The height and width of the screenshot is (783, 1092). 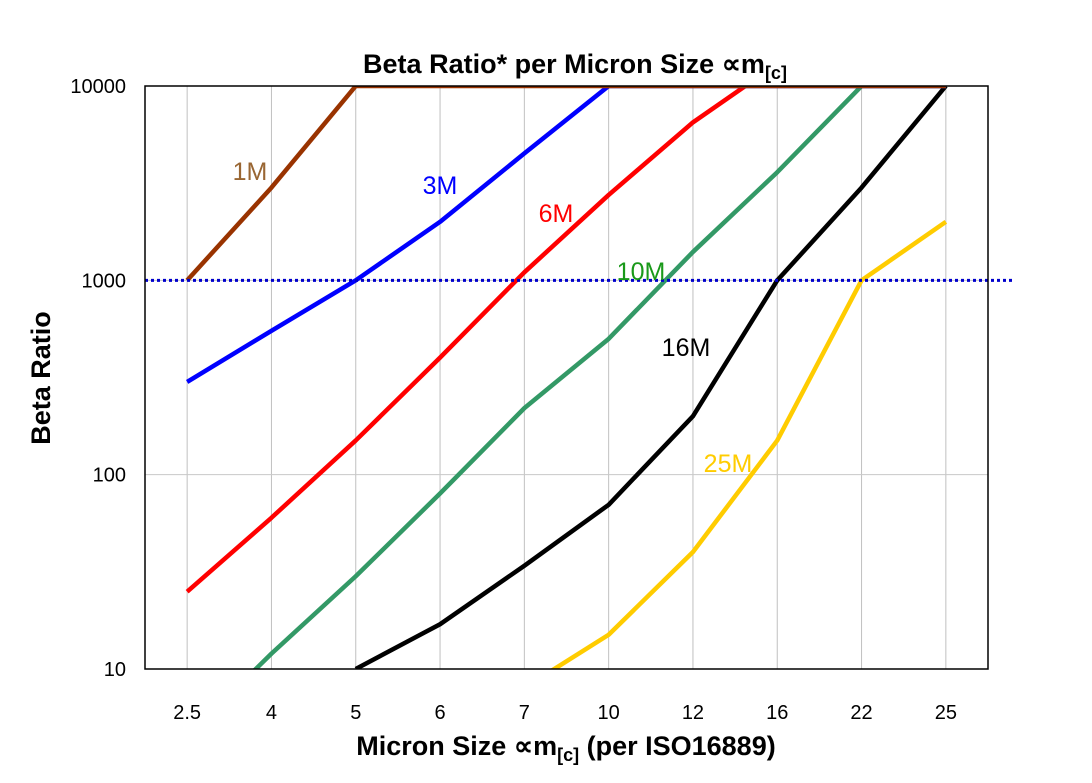 What do you see at coordinates (440, 186) in the screenshot?
I see `series-label-3M: 3M` at bounding box center [440, 186].